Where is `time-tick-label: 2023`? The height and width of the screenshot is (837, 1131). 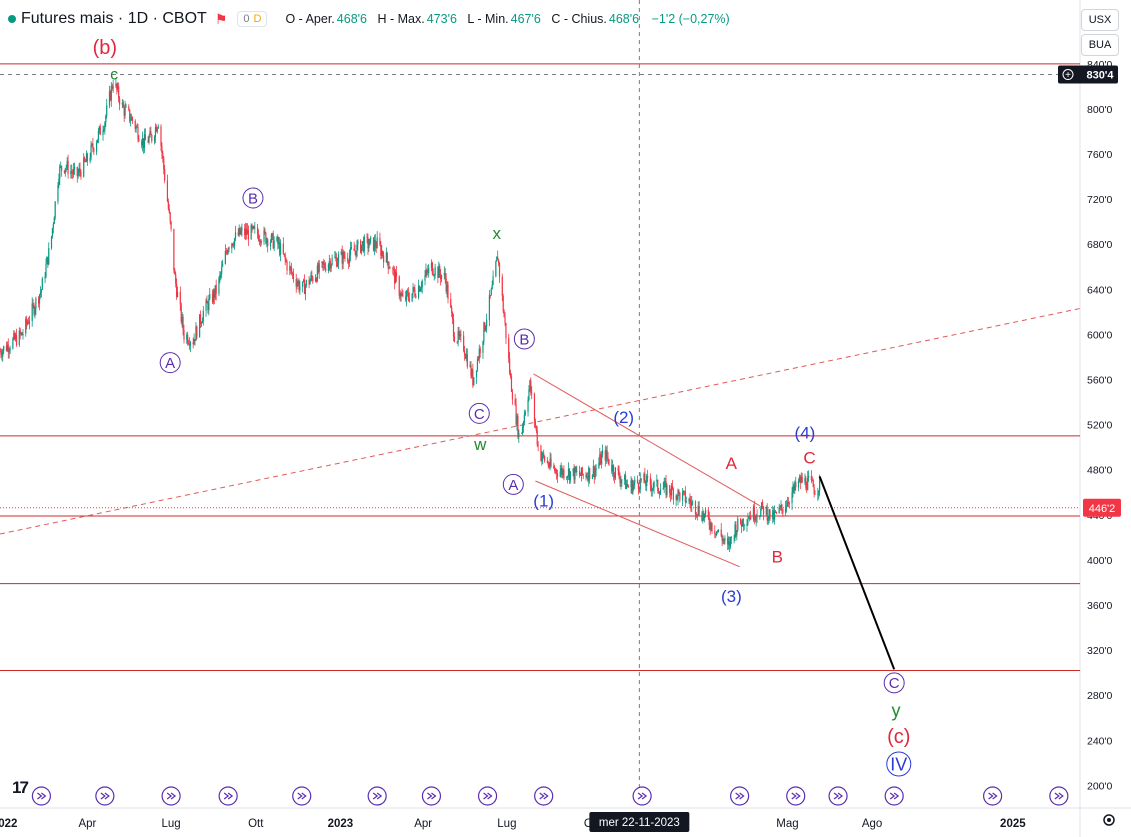 time-tick-label: 2023 is located at coordinates (341, 824).